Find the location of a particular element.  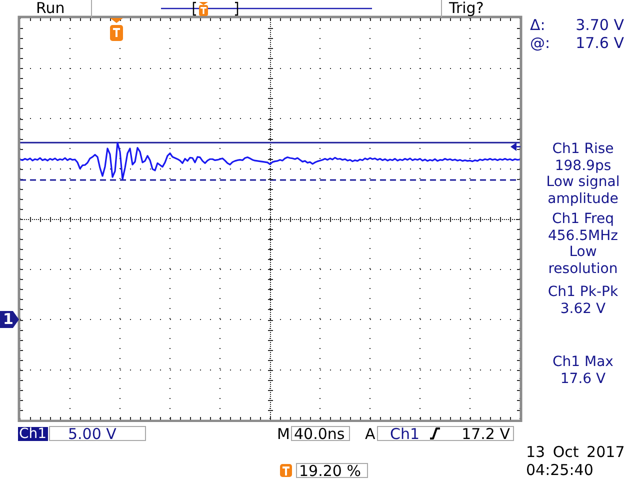

text: Ch1 Max 17.6 V is located at coordinates (583, 370).